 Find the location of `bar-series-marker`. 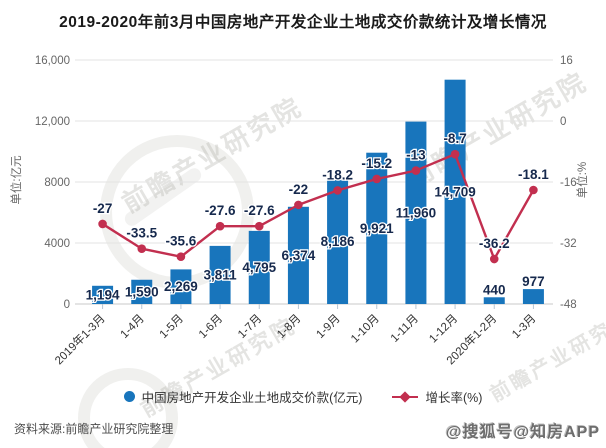

bar-series-marker is located at coordinates (129, 396).